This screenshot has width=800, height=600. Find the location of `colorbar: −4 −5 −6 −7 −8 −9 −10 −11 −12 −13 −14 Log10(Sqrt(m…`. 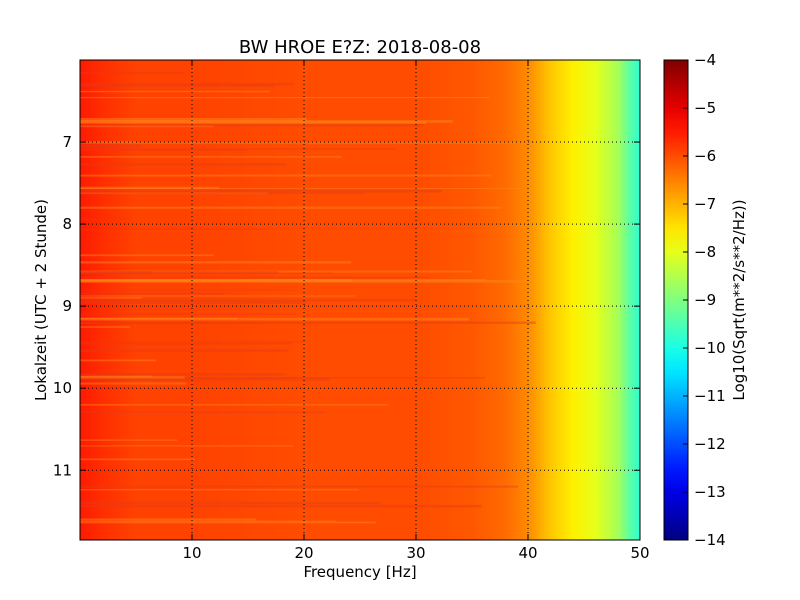

colorbar: −4 −5 −6 −7 −8 −9 −10 −11 −12 −13 −14 Log10(Sqrt(m… is located at coordinates (705, 300).